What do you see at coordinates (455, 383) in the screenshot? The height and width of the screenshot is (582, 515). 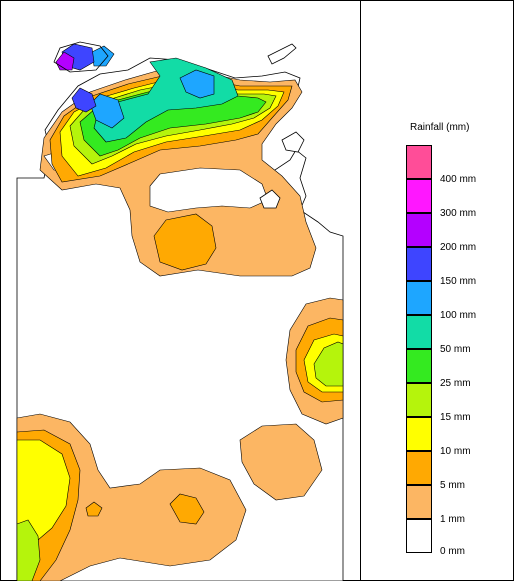 I see `legend-label-25mm: 25 mm` at bounding box center [455, 383].